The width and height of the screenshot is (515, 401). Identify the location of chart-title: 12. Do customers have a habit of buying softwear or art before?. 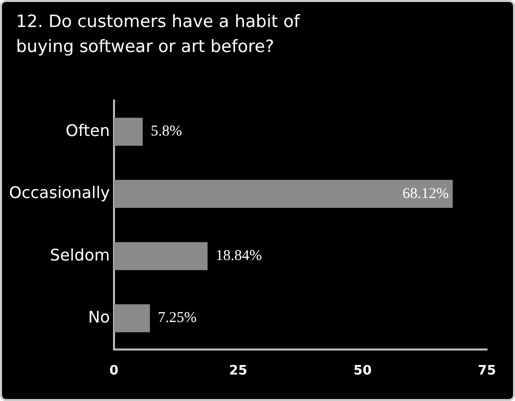
(158, 35).